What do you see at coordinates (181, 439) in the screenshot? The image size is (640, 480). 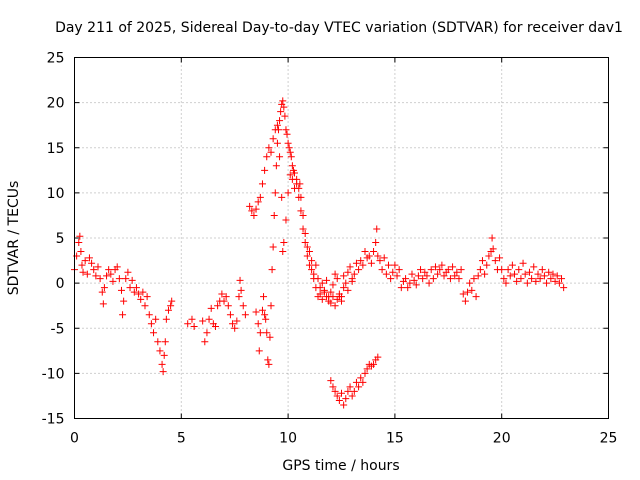 I see `x-tick-label: 5` at bounding box center [181, 439].